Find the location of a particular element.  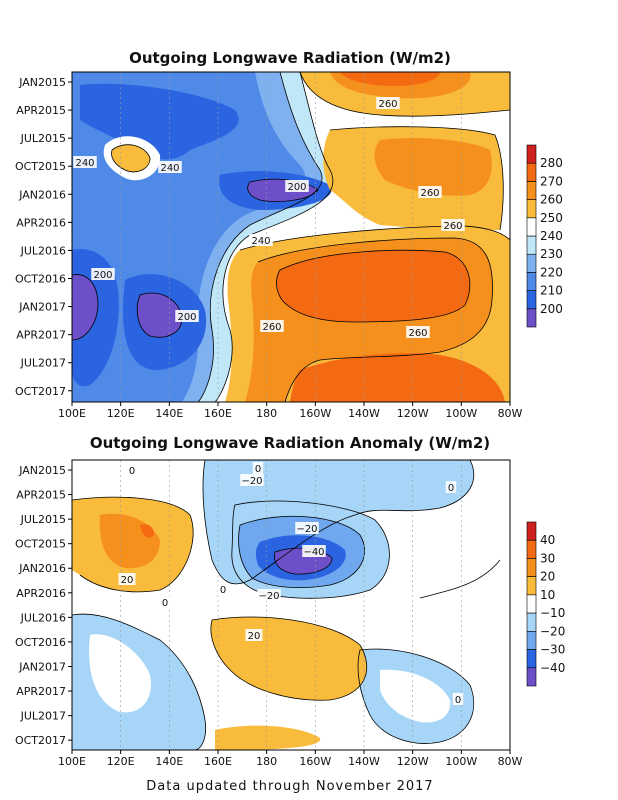

chart-1-legend-label: 280 is located at coordinates (551, 163).